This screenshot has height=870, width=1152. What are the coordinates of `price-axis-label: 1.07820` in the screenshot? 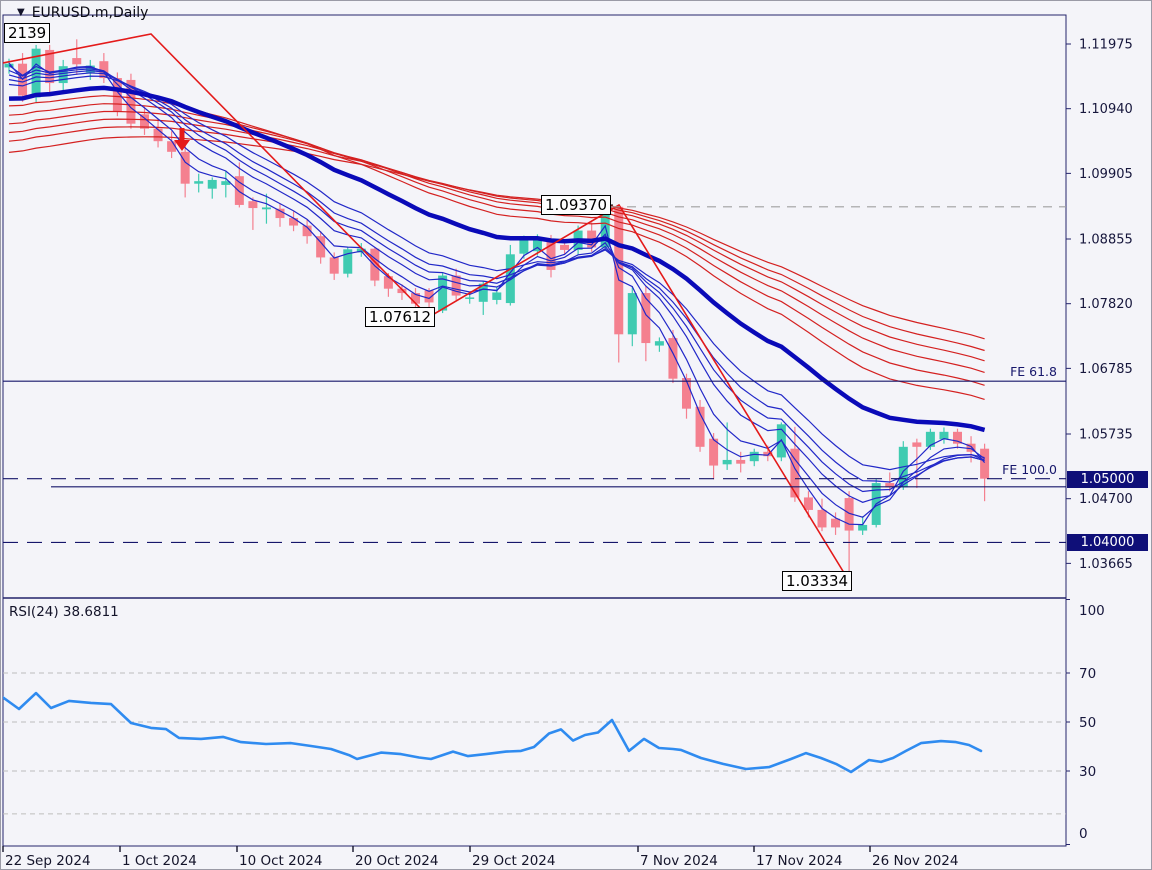 It's located at (1106, 304).